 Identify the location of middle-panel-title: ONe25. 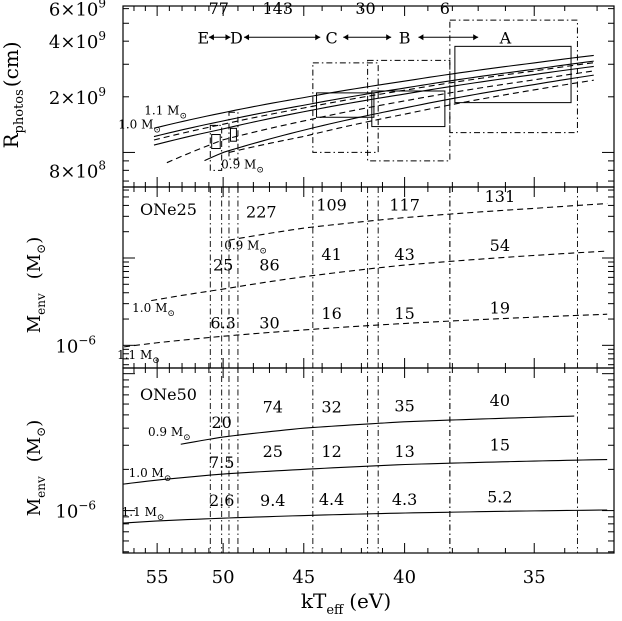
(168, 209).